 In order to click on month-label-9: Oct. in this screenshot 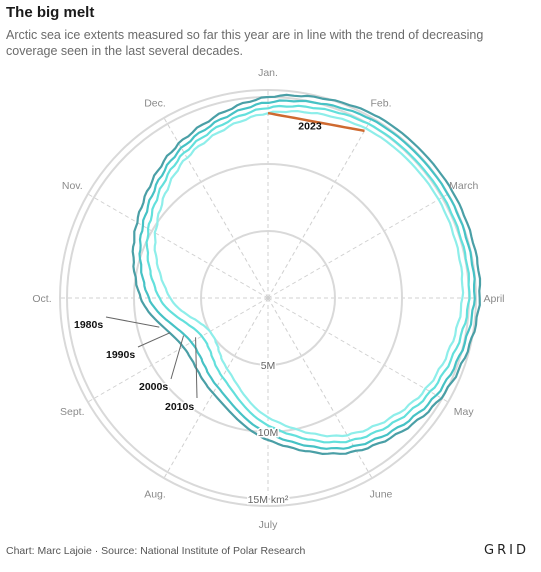, I will do `click(41, 299)`.